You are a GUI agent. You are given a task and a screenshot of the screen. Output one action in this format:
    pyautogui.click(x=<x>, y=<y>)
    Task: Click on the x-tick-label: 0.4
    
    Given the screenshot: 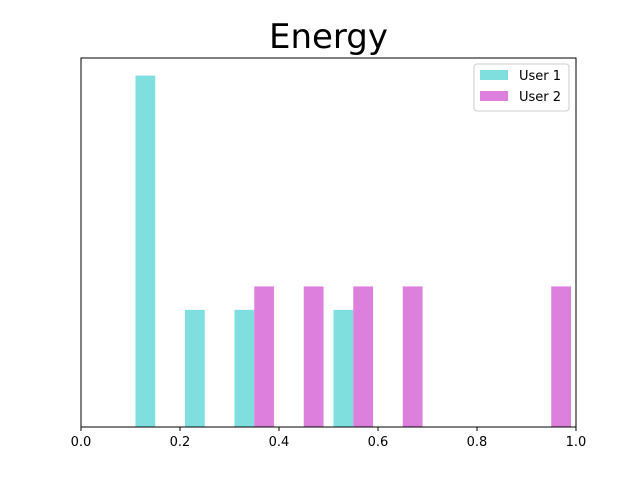 What is the action you would take?
    pyautogui.click(x=279, y=442)
    